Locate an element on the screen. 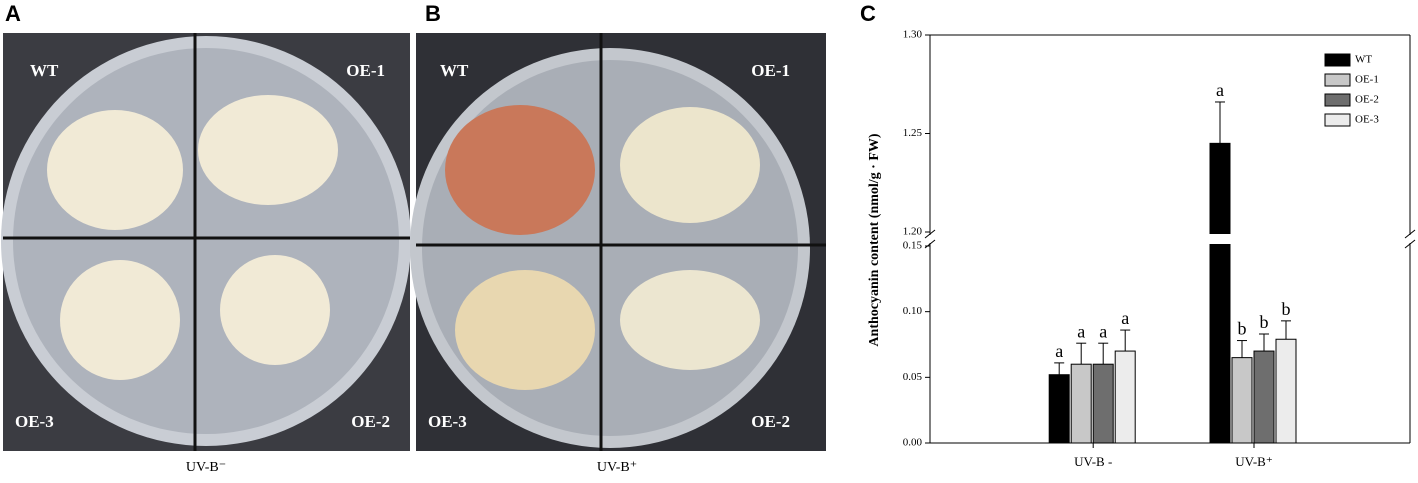 This screenshot has height=483, width=1418. caption: UV-B⁺ is located at coordinates (617, 467).